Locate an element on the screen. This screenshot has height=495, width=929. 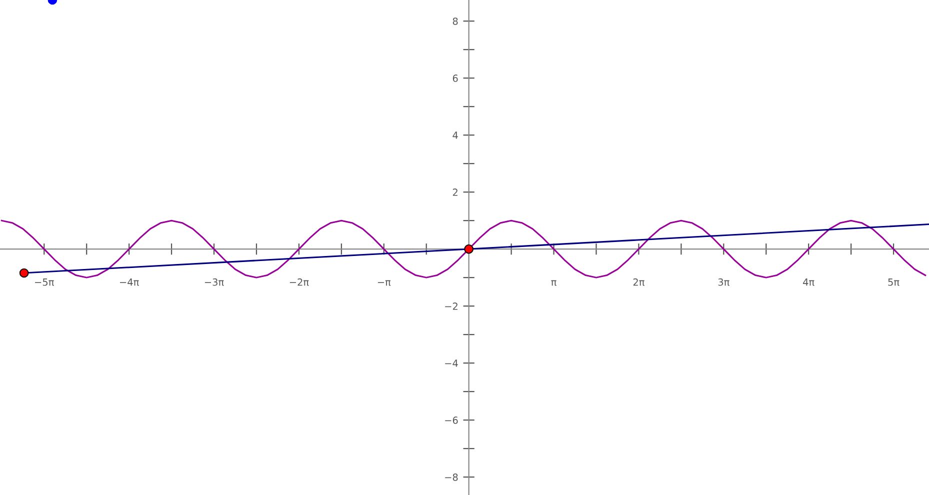
x-tick-label: −4π is located at coordinates (129, 282).